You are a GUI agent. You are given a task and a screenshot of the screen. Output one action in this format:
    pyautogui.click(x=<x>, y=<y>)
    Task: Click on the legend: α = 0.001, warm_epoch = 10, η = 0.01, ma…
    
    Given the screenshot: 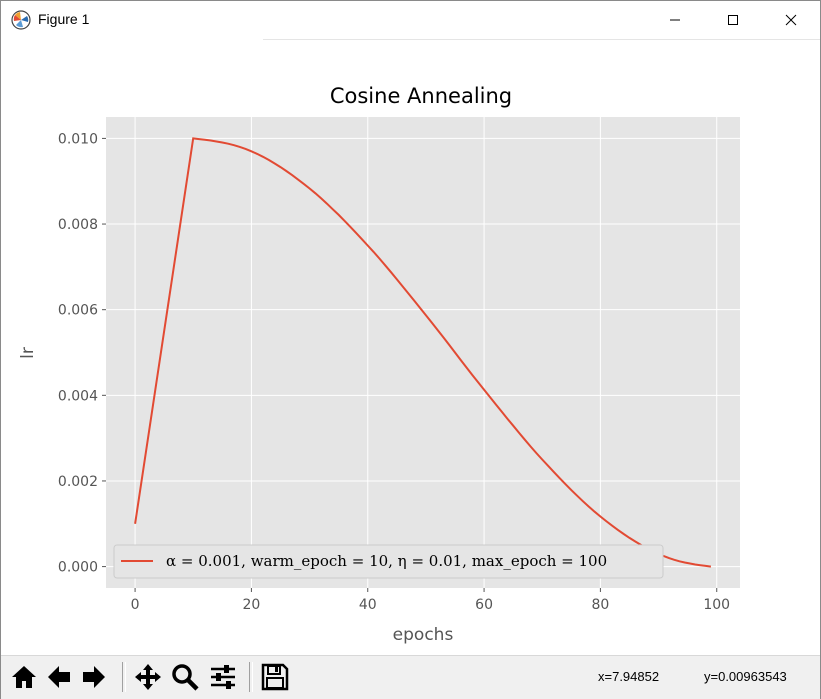 What is the action you would take?
    pyautogui.click(x=388, y=561)
    